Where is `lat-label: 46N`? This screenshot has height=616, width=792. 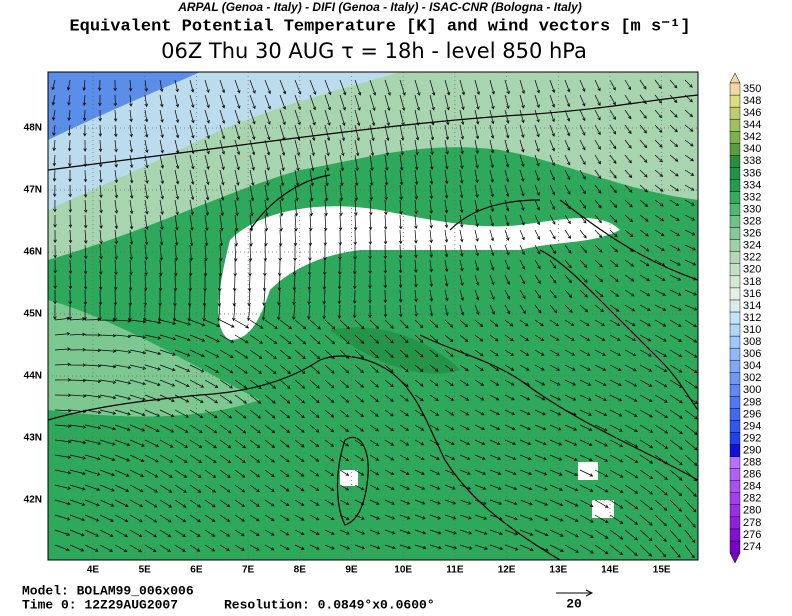 lat-label: 46N is located at coordinates (33, 252).